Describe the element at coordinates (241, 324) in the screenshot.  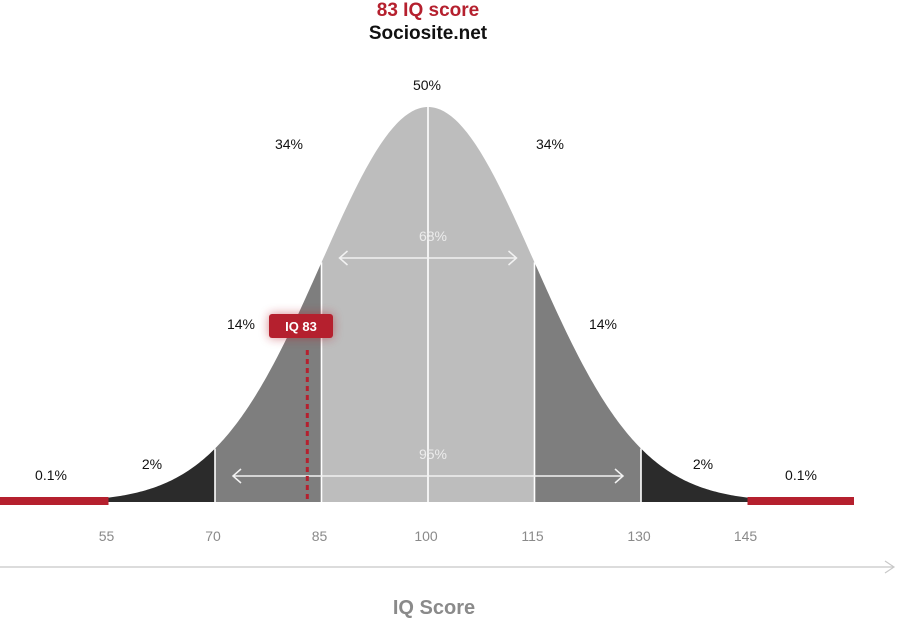
I see `band-label-2: 14%` at that location.